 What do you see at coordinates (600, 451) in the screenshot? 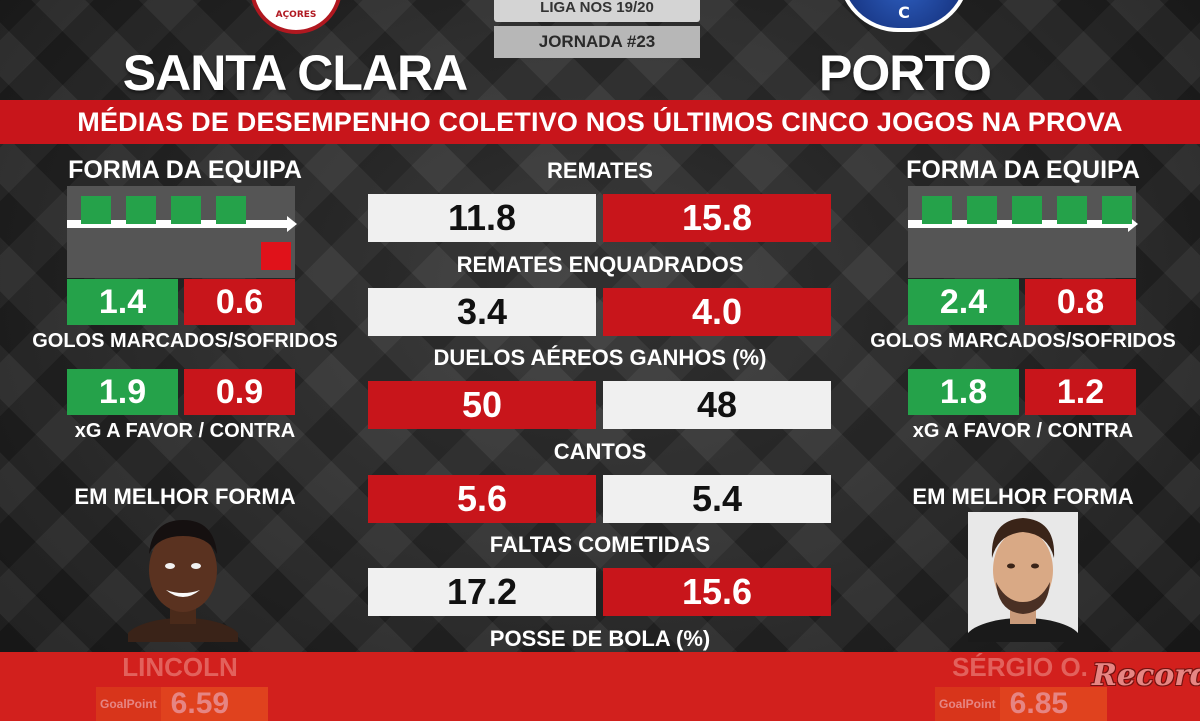
I see `stat-label: CANTOS` at bounding box center [600, 451].